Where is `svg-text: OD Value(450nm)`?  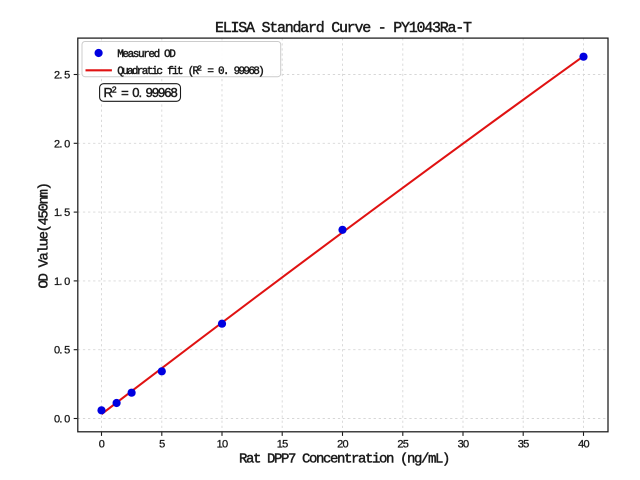
svg-text: OD Value(450nm) is located at coordinates (45, 235).